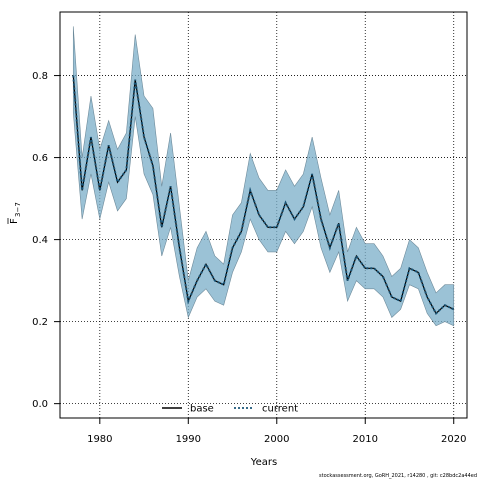 This screenshot has width=480, height=480. What do you see at coordinates (40, 240) in the screenshot?
I see `y-tick-label: 0.4` at bounding box center [40, 240].